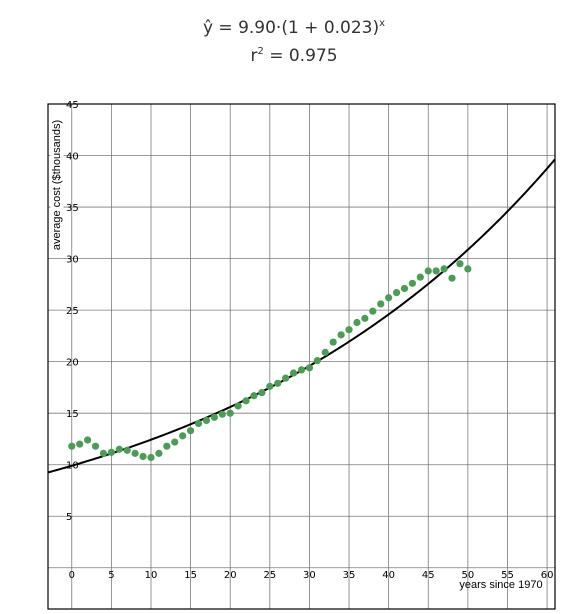 This screenshot has height=614, width=588. Describe the element at coordinates (72, 311) in the screenshot. I see `y-tick-label: 25` at that location.